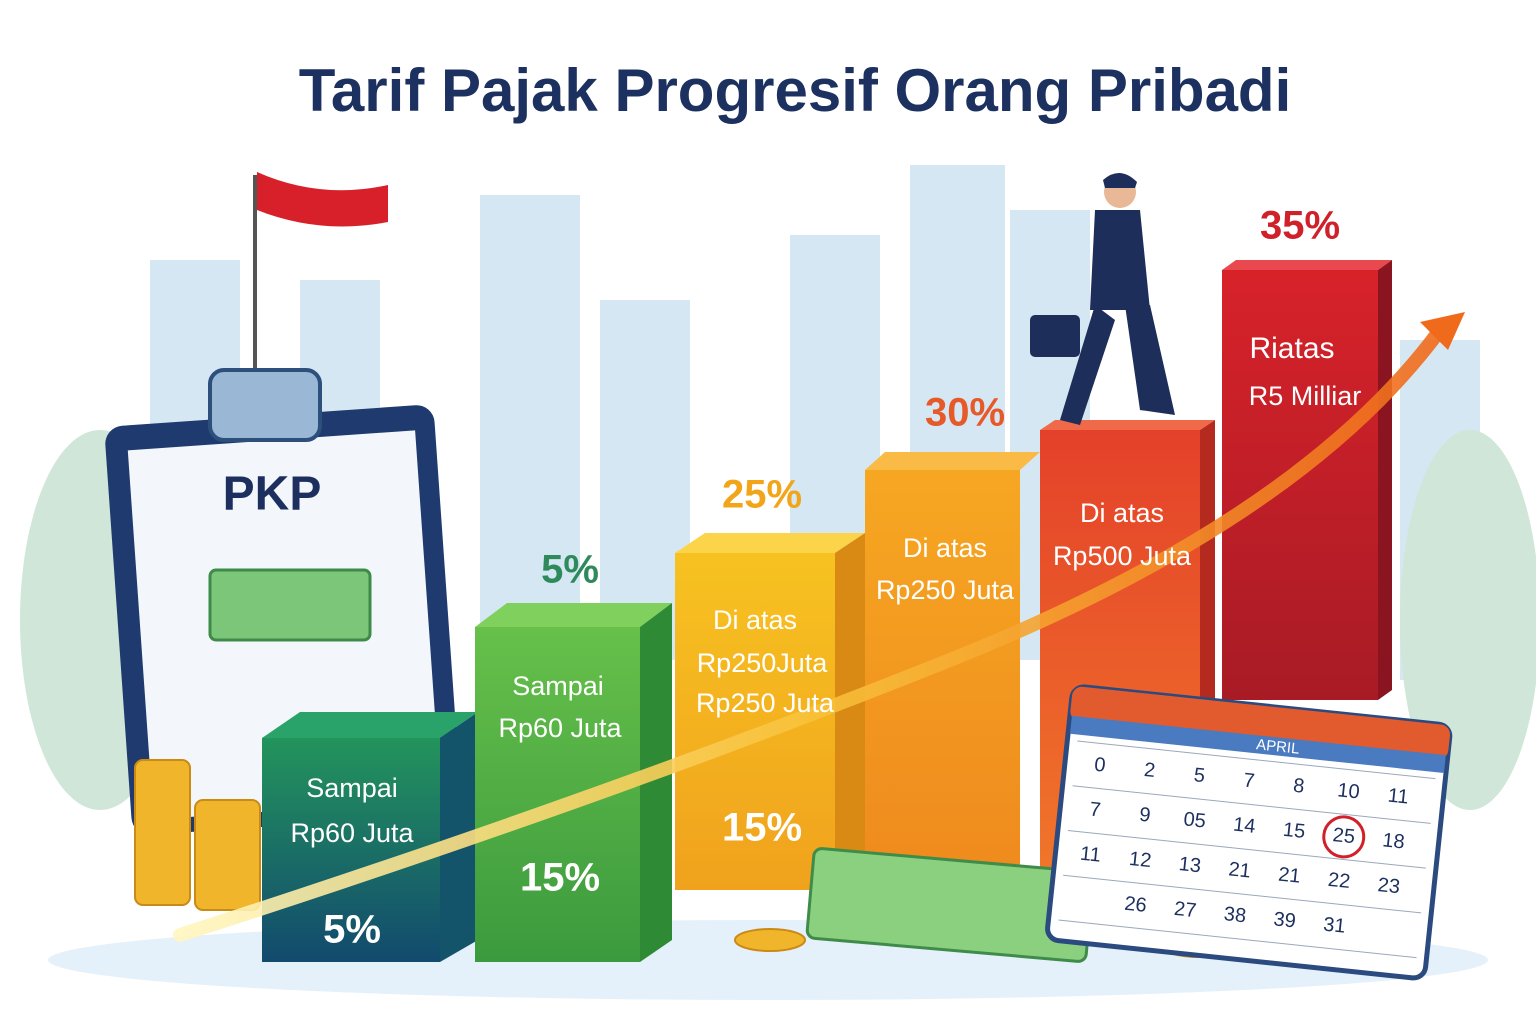 The height and width of the screenshot is (1024, 1536). I want to click on step-rate: 5%, so click(352, 930).